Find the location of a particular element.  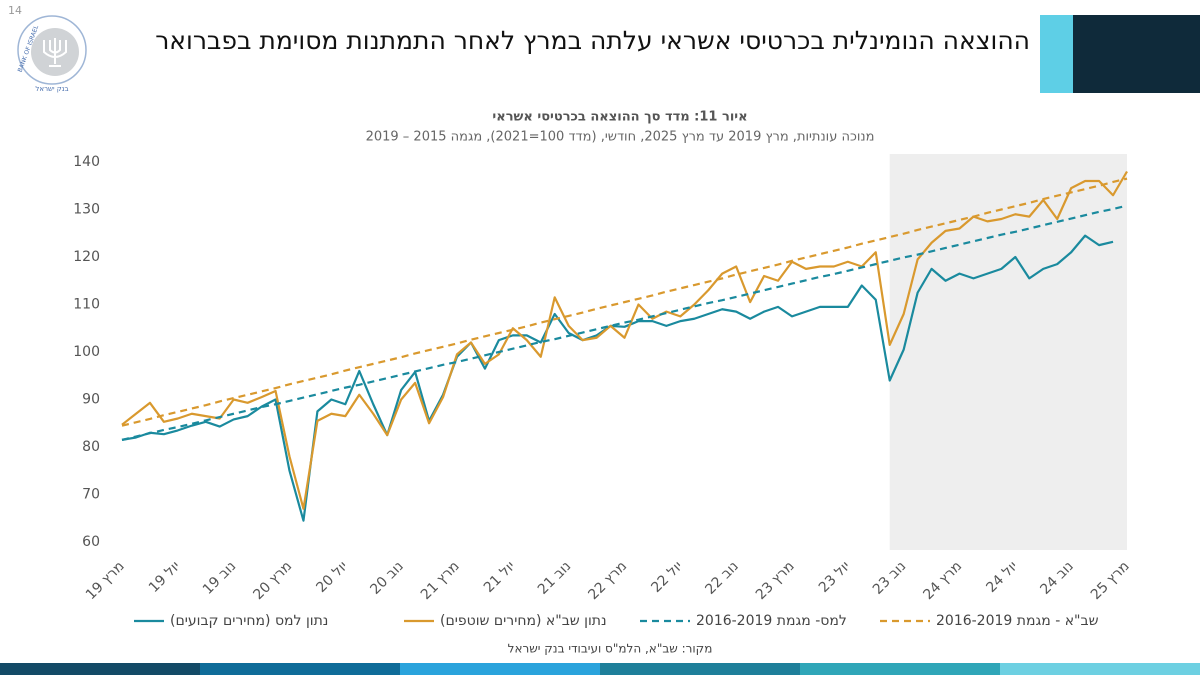

logo-menorah is located at coordinates (55, 52).